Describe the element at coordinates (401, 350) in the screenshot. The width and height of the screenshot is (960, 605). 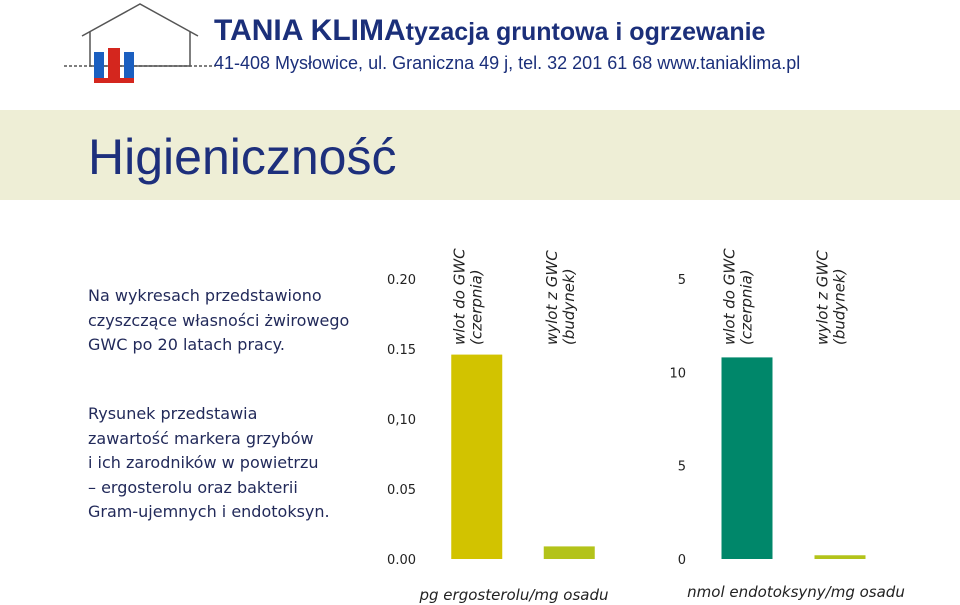
I see `y-tick-label: 0.15` at that location.